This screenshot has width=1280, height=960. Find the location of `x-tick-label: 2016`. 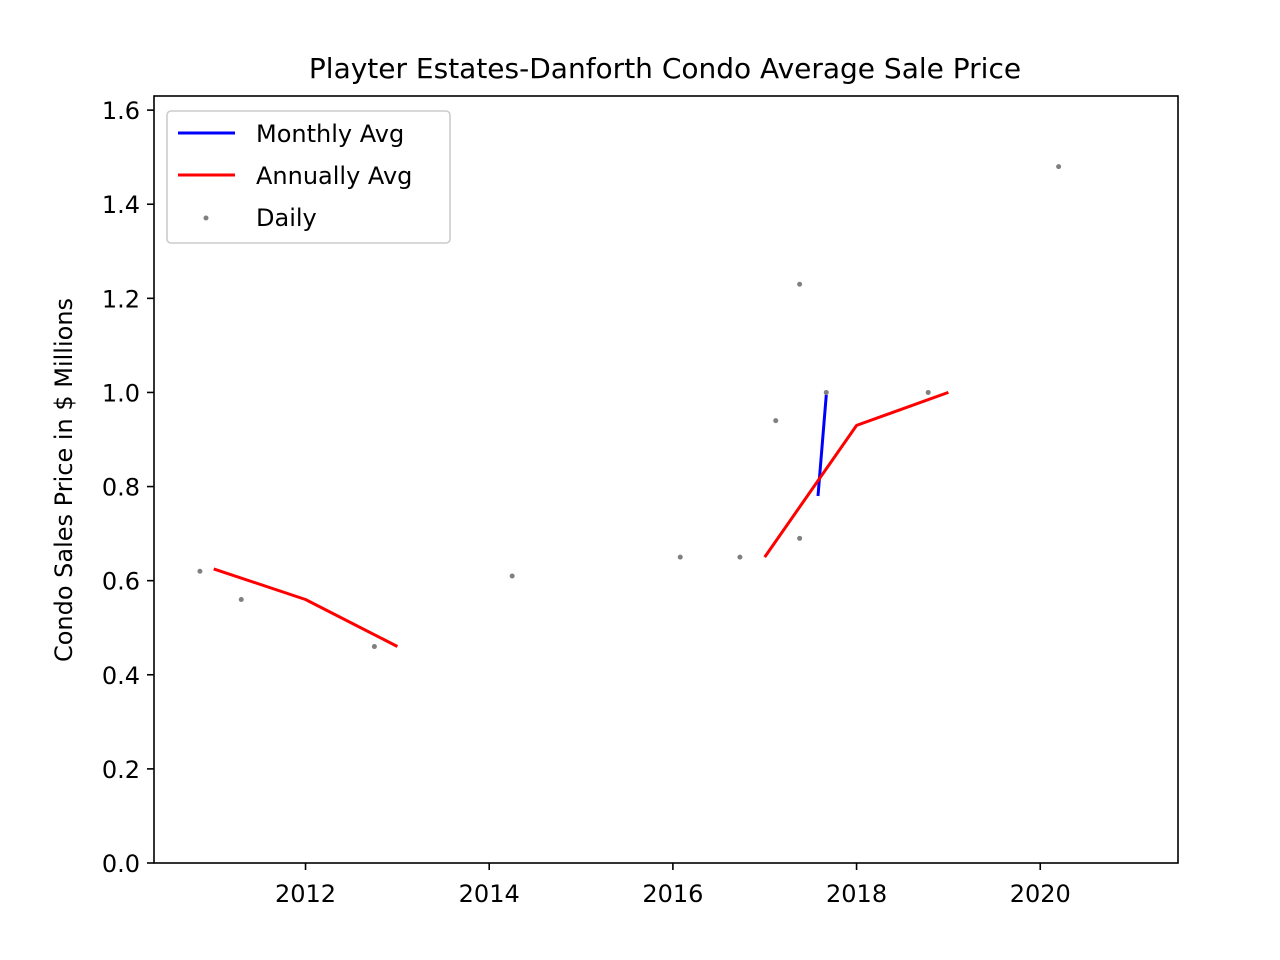

x-tick-label: 2016 is located at coordinates (672, 894).